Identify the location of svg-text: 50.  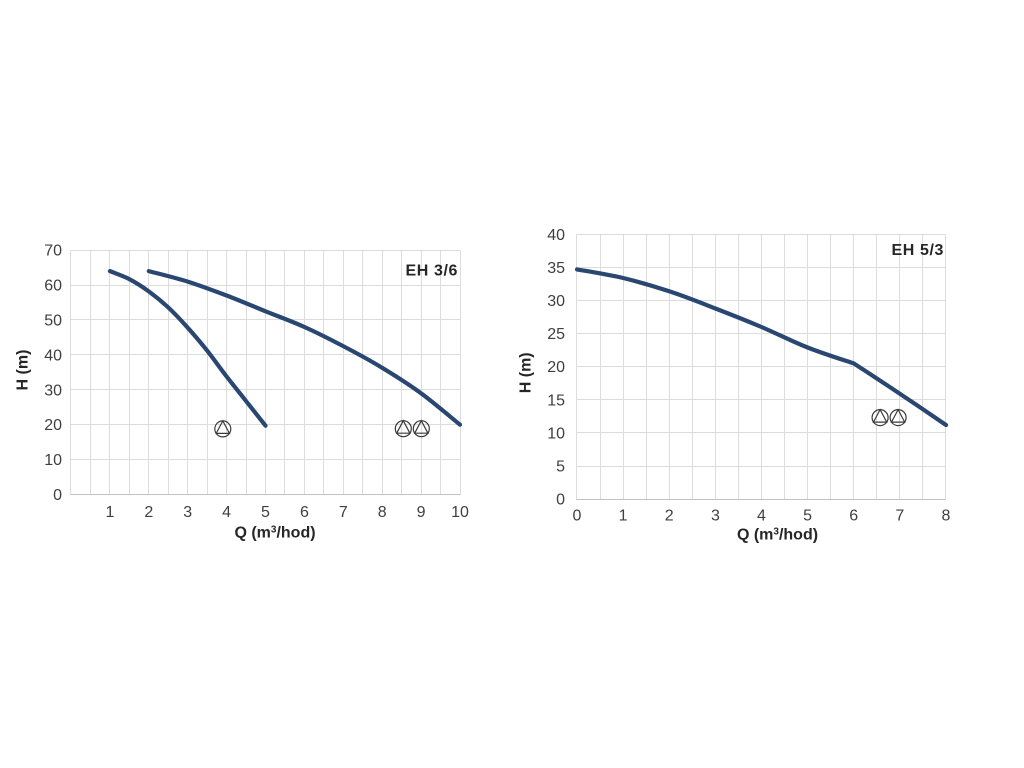
(53, 321).